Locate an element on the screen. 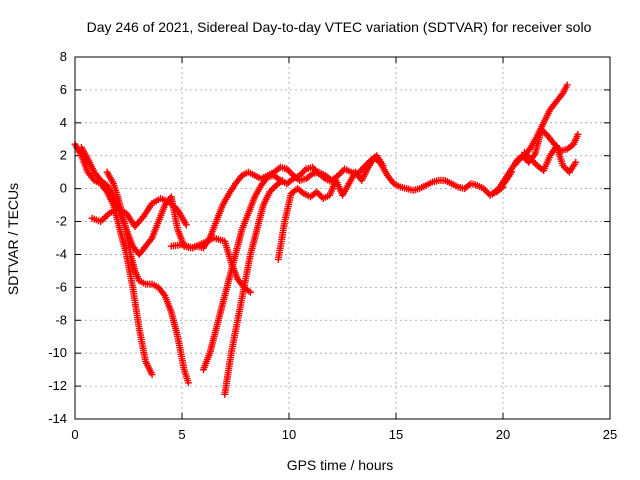  y-tick-label: 6 is located at coordinates (63, 89).